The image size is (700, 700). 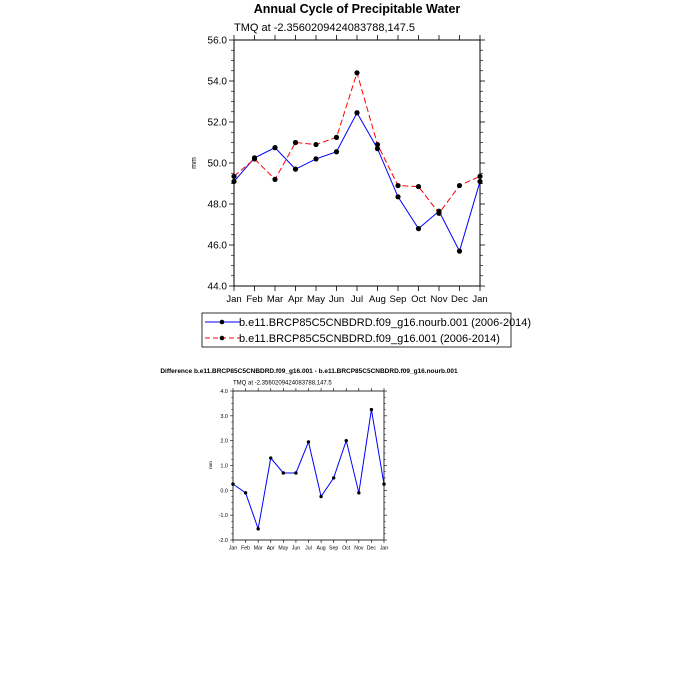 I want to click on y-tick-label: 4.0, so click(x=224, y=392).